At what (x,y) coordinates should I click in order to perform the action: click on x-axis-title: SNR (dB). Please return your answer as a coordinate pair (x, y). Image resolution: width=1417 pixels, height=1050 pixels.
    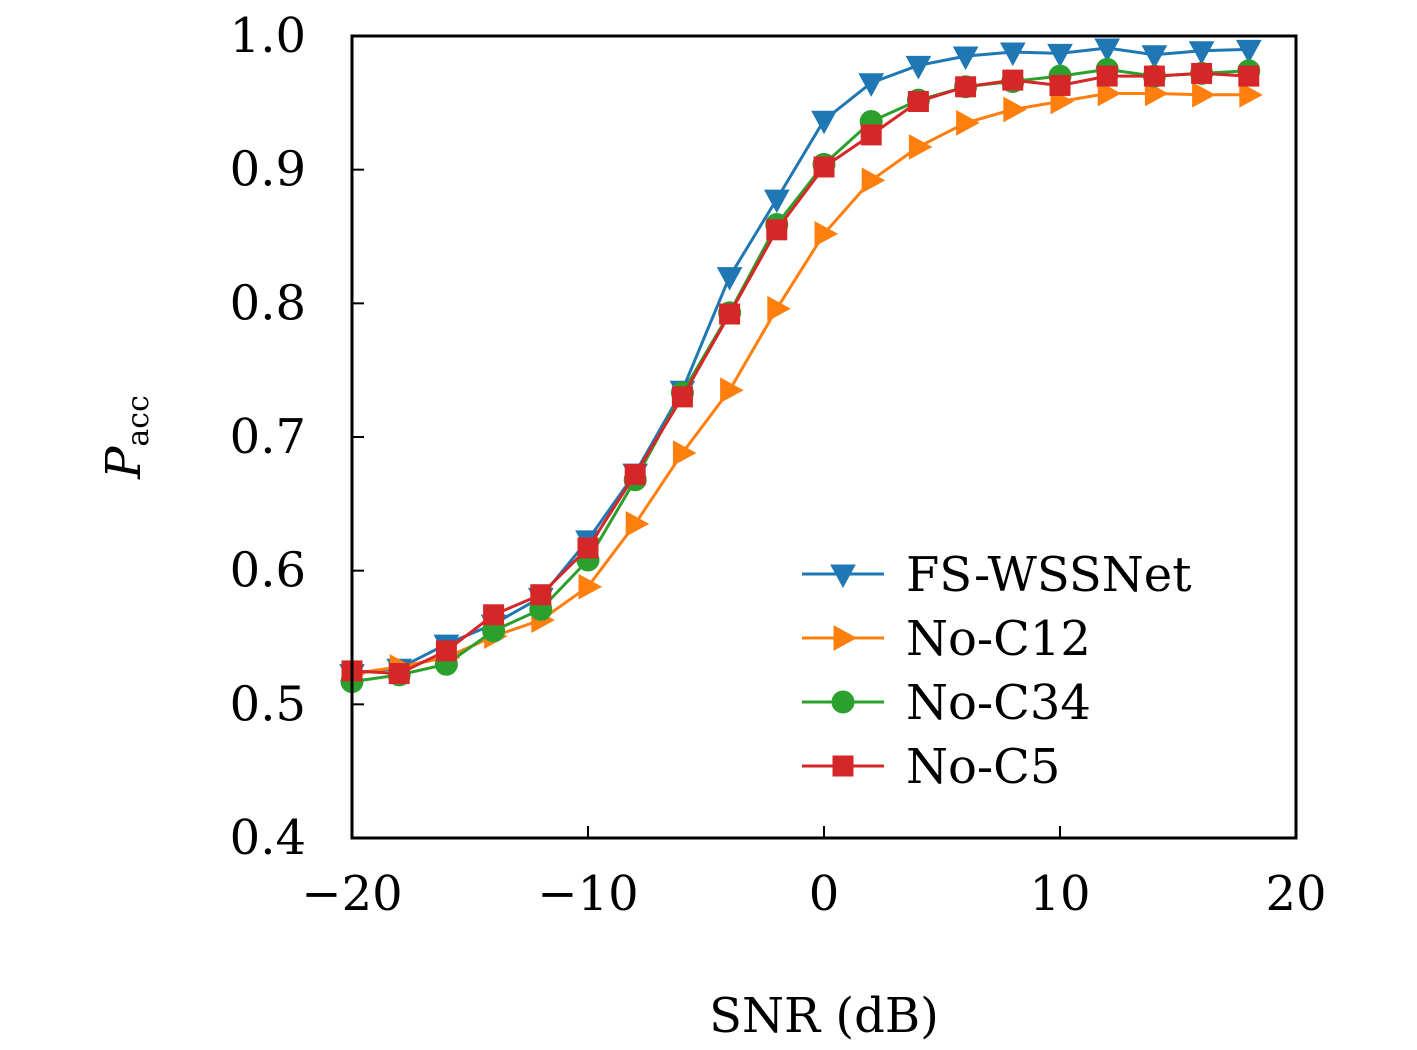
    Looking at the image, I should click on (824, 1016).